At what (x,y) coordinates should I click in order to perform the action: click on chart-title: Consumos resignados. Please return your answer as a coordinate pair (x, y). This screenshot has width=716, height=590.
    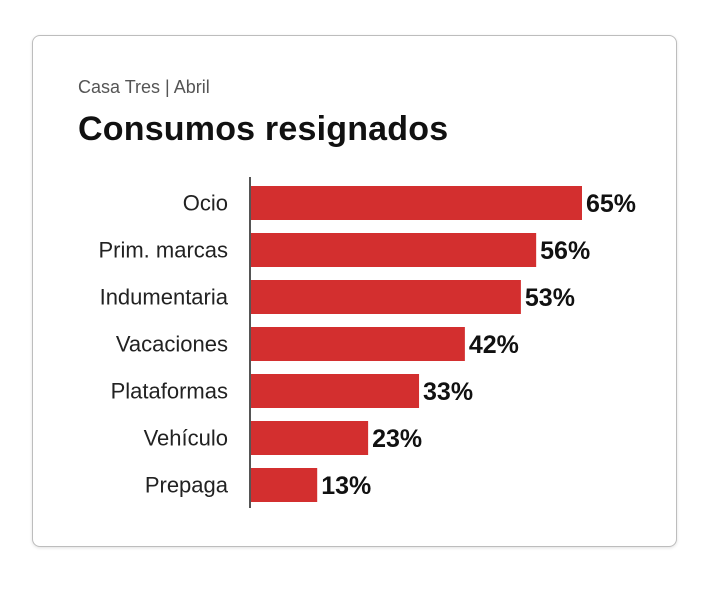
    Looking at the image, I should click on (263, 129).